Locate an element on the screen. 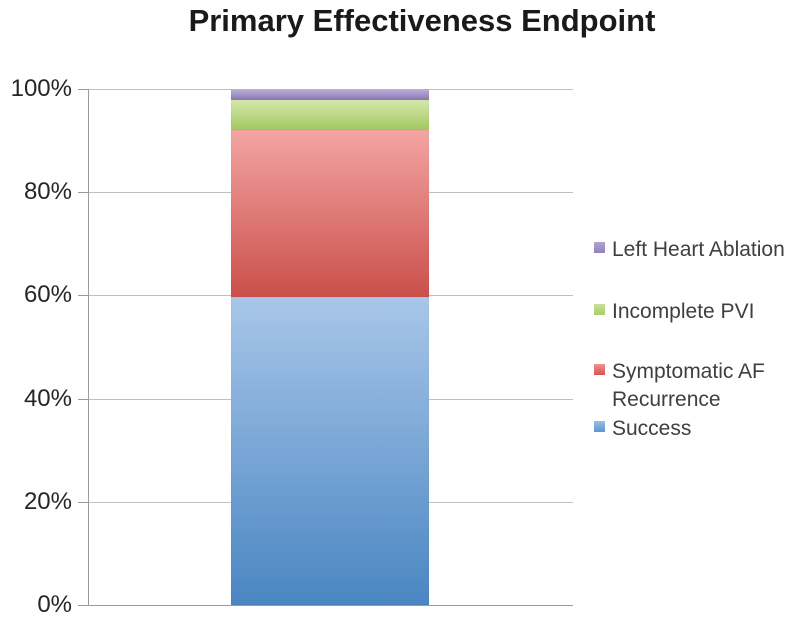 This screenshot has width=800, height=622. legend-item-symptomatic-af-recurrence: Symptomatic AF Recurrence is located at coordinates (697, 386).